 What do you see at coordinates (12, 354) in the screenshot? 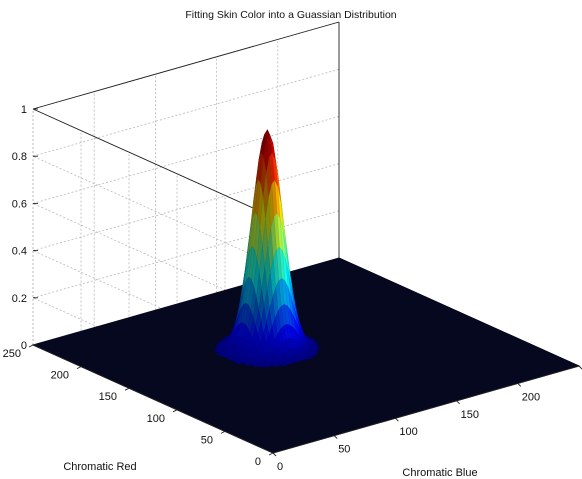
I see `y-tick-label: 250` at bounding box center [12, 354].